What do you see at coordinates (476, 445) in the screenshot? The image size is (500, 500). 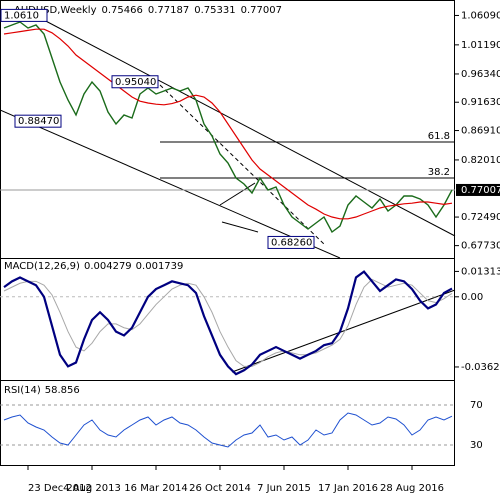 I see `y-tick-label: 30` at bounding box center [476, 445].